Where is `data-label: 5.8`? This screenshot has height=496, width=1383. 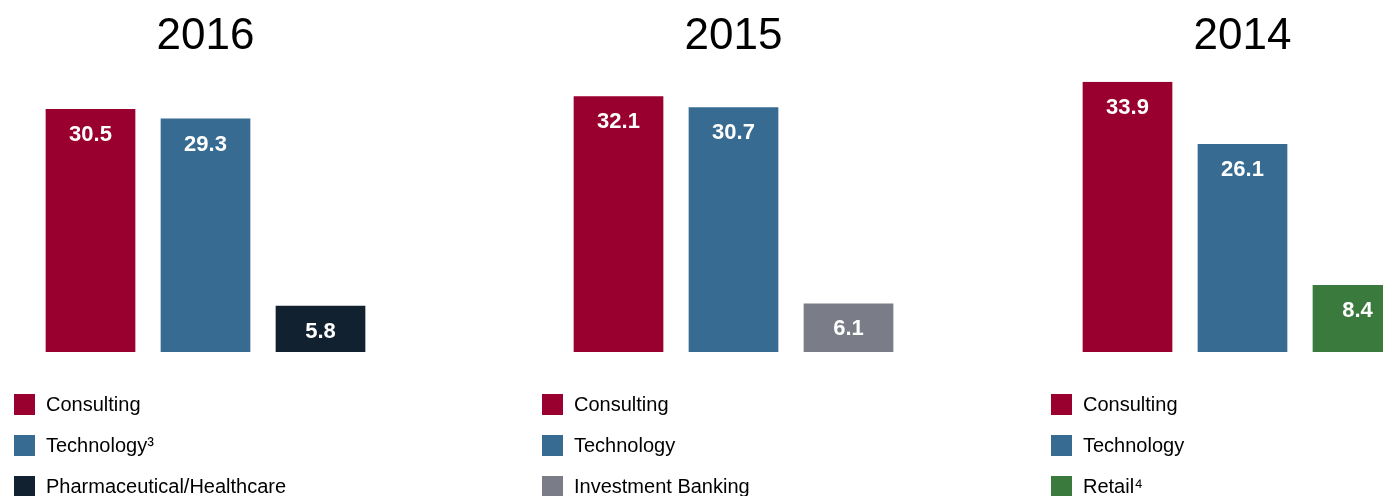
data-label: 5.8 is located at coordinates (320, 330).